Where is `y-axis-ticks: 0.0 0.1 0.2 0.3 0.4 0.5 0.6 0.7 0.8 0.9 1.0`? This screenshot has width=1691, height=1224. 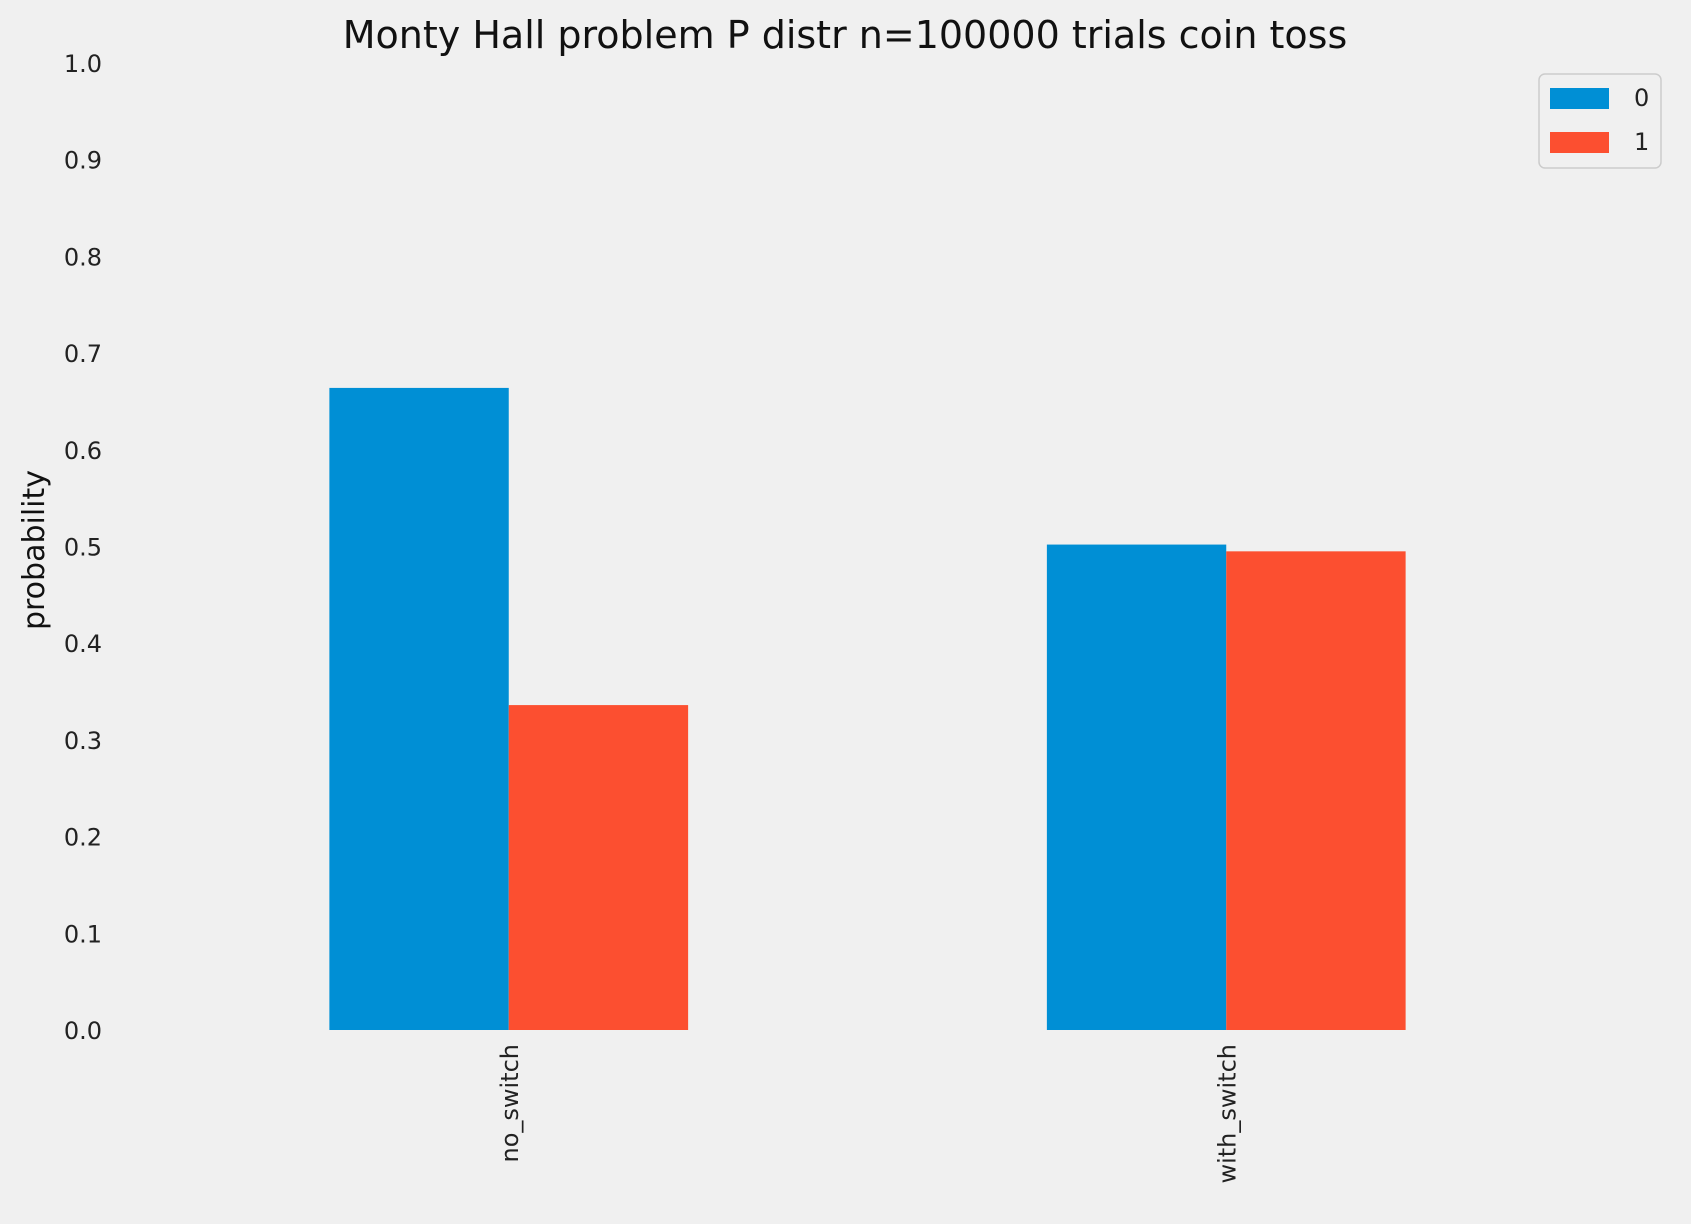
y-axis-ticks: 0.0 0.1 0.2 0.3 0.4 0.5 0.6 0.7 0.8 0.9 1.0 is located at coordinates (83, 547).